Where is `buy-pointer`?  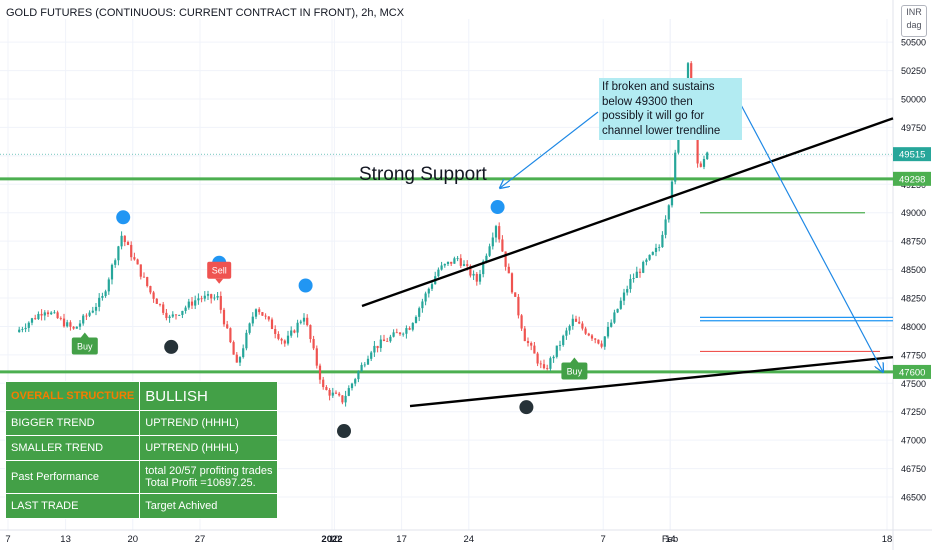
buy-pointer is located at coordinates (84, 335).